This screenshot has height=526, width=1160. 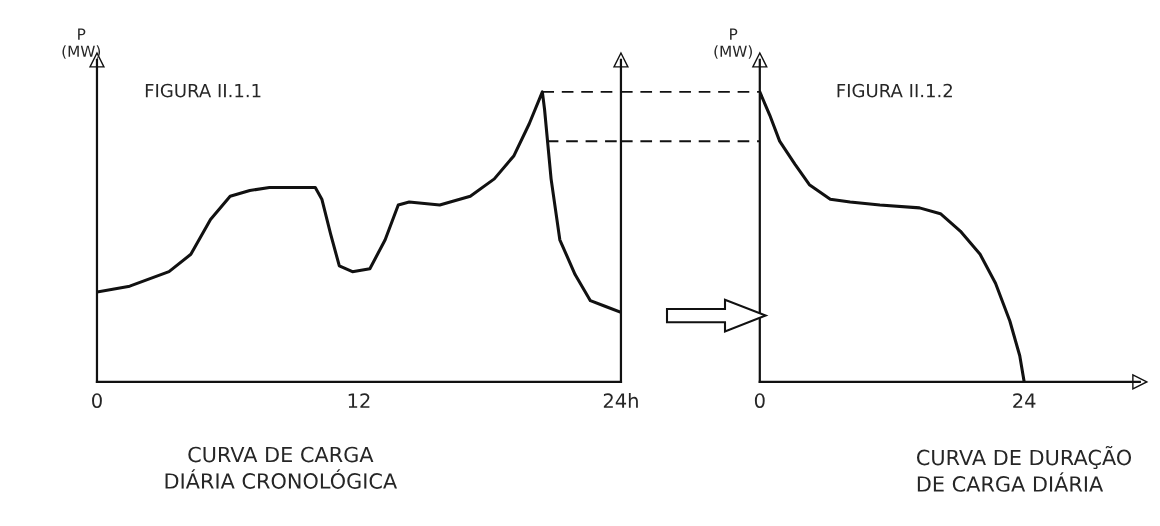 I want to click on chart-title: FIGURA II.1.2, so click(x=894, y=90).